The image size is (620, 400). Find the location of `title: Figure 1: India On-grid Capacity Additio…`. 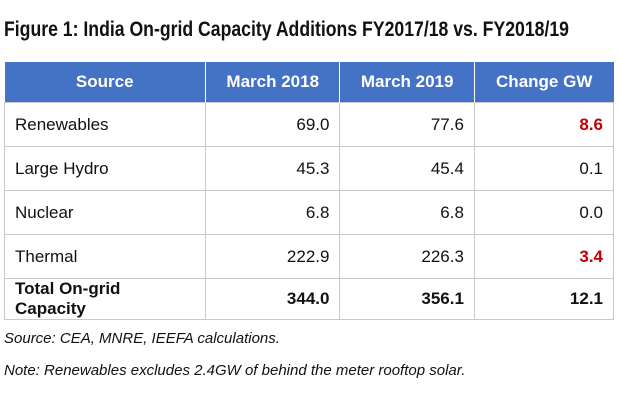

title: Figure 1: India On-grid Capacity Additio… is located at coordinates (286, 29).